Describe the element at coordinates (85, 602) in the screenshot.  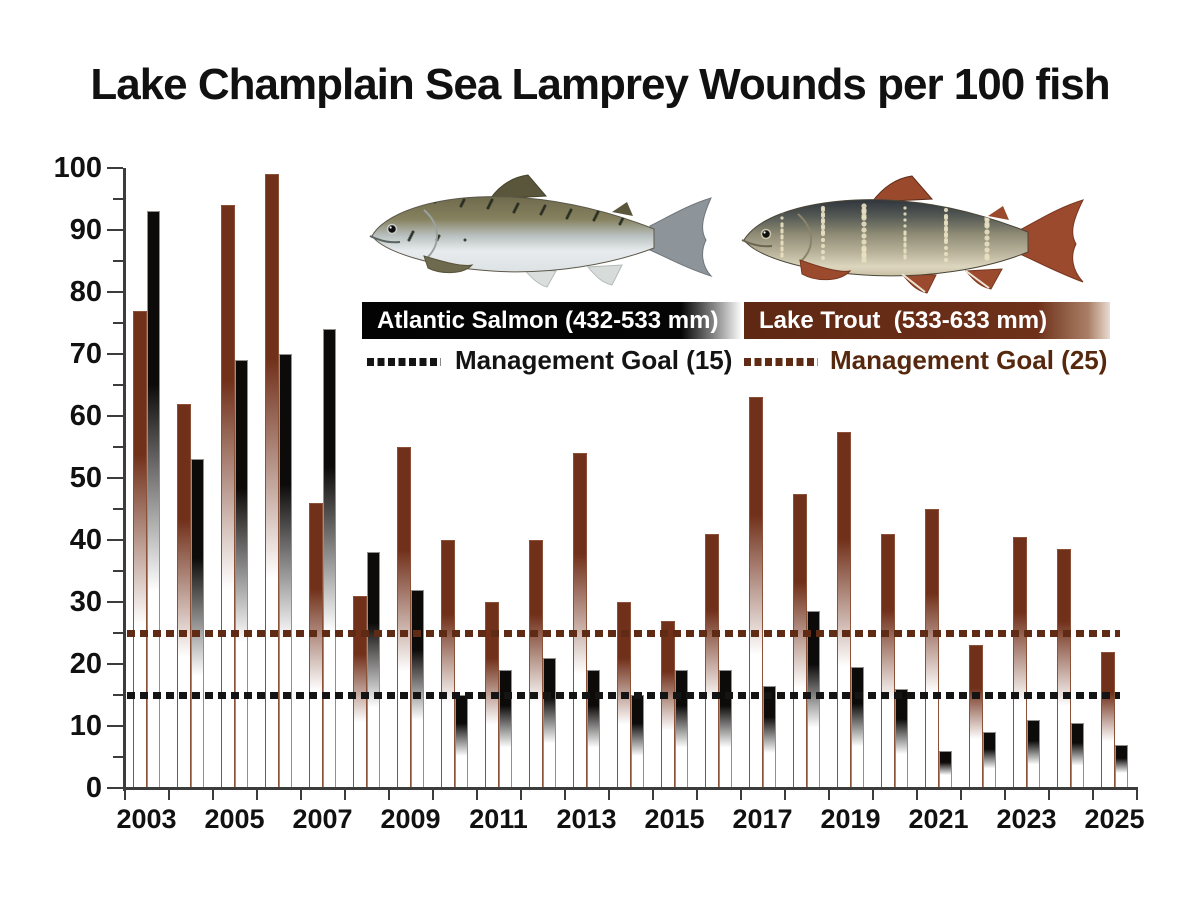
I see `y-axis-tick-label: 30` at that location.